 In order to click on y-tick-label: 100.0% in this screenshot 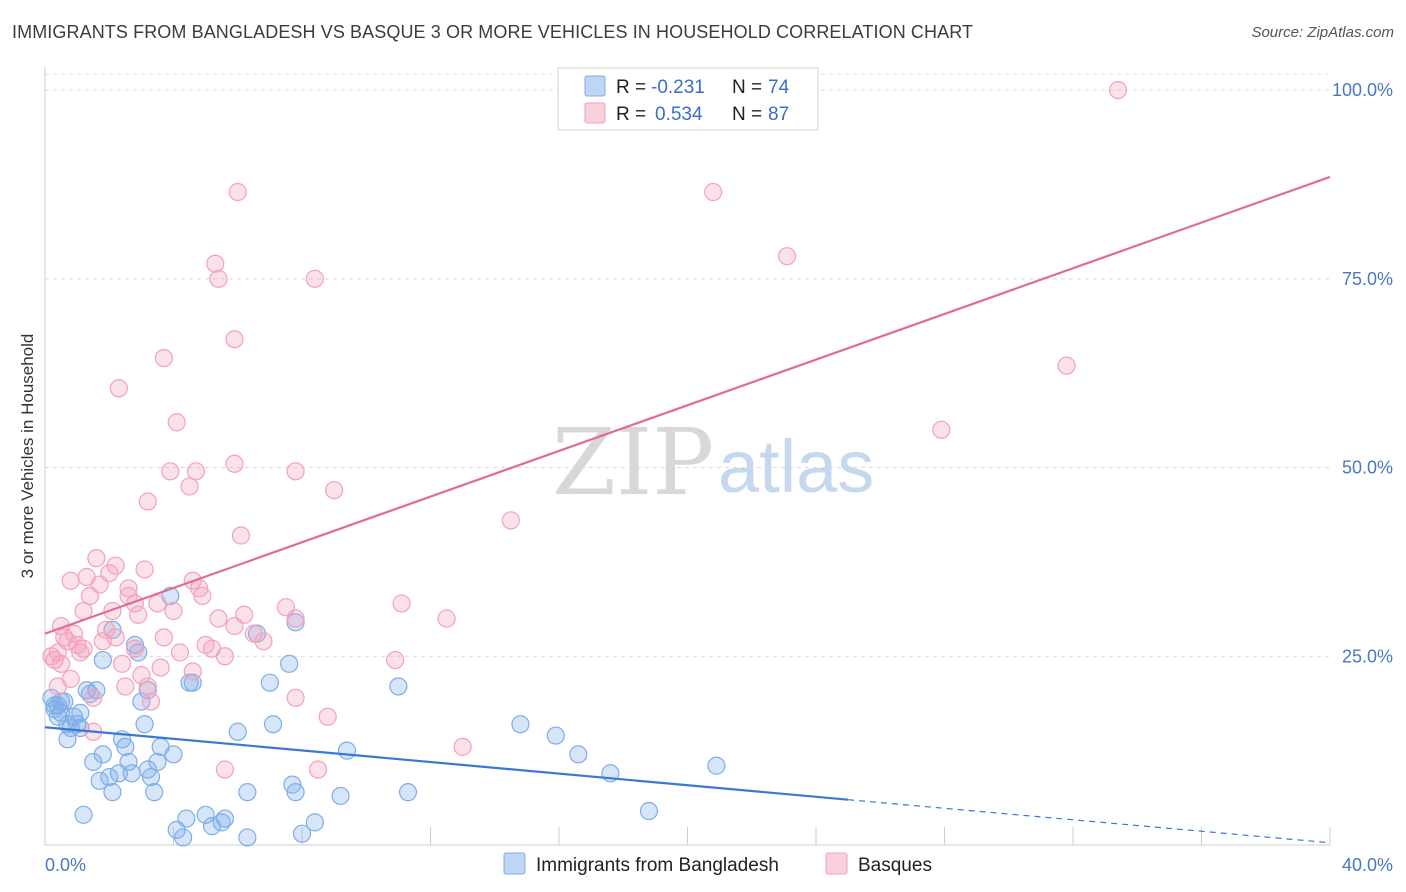, I will do `click(1362, 90)`.